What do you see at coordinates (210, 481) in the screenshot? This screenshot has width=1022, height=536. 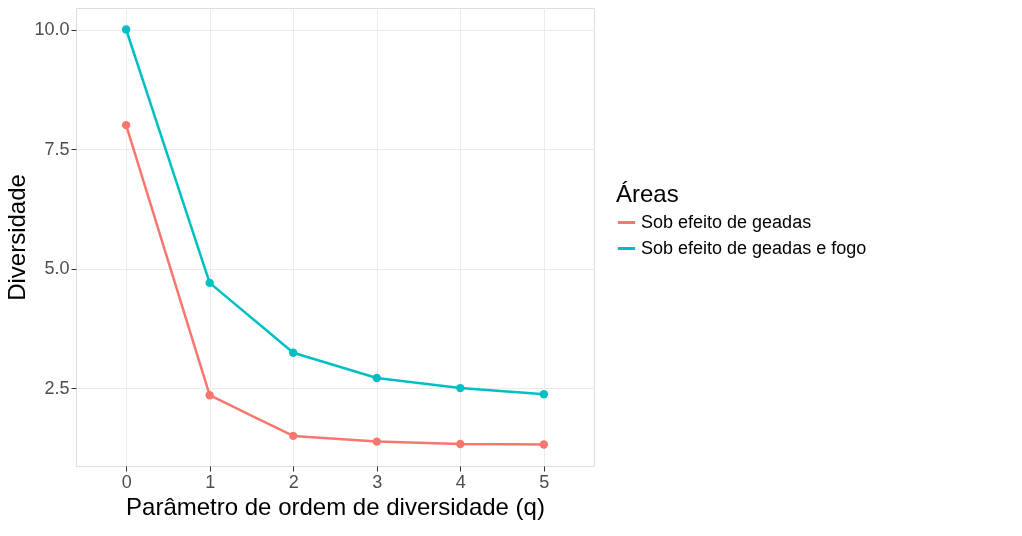 I see `x-tick-label: 1` at bounding box center [210, 481].